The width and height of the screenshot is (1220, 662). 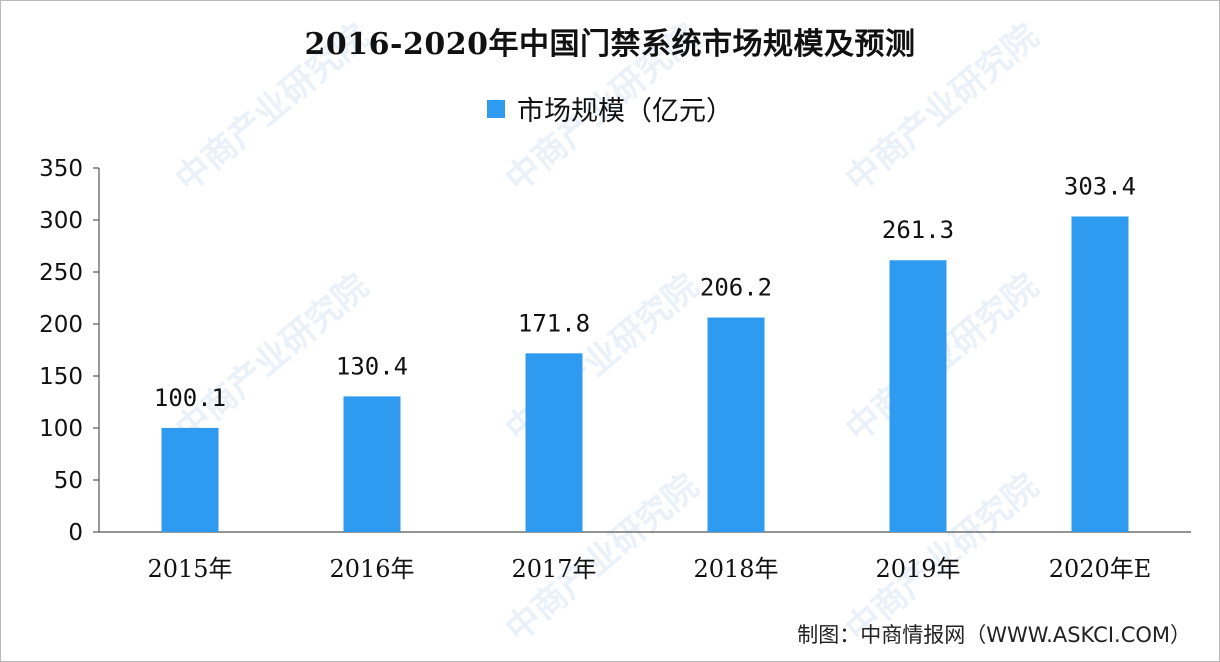 I want to click on source-note: 制图：中商情报网（WWW.ASKCI.COM）, so click(x=994, y=635).